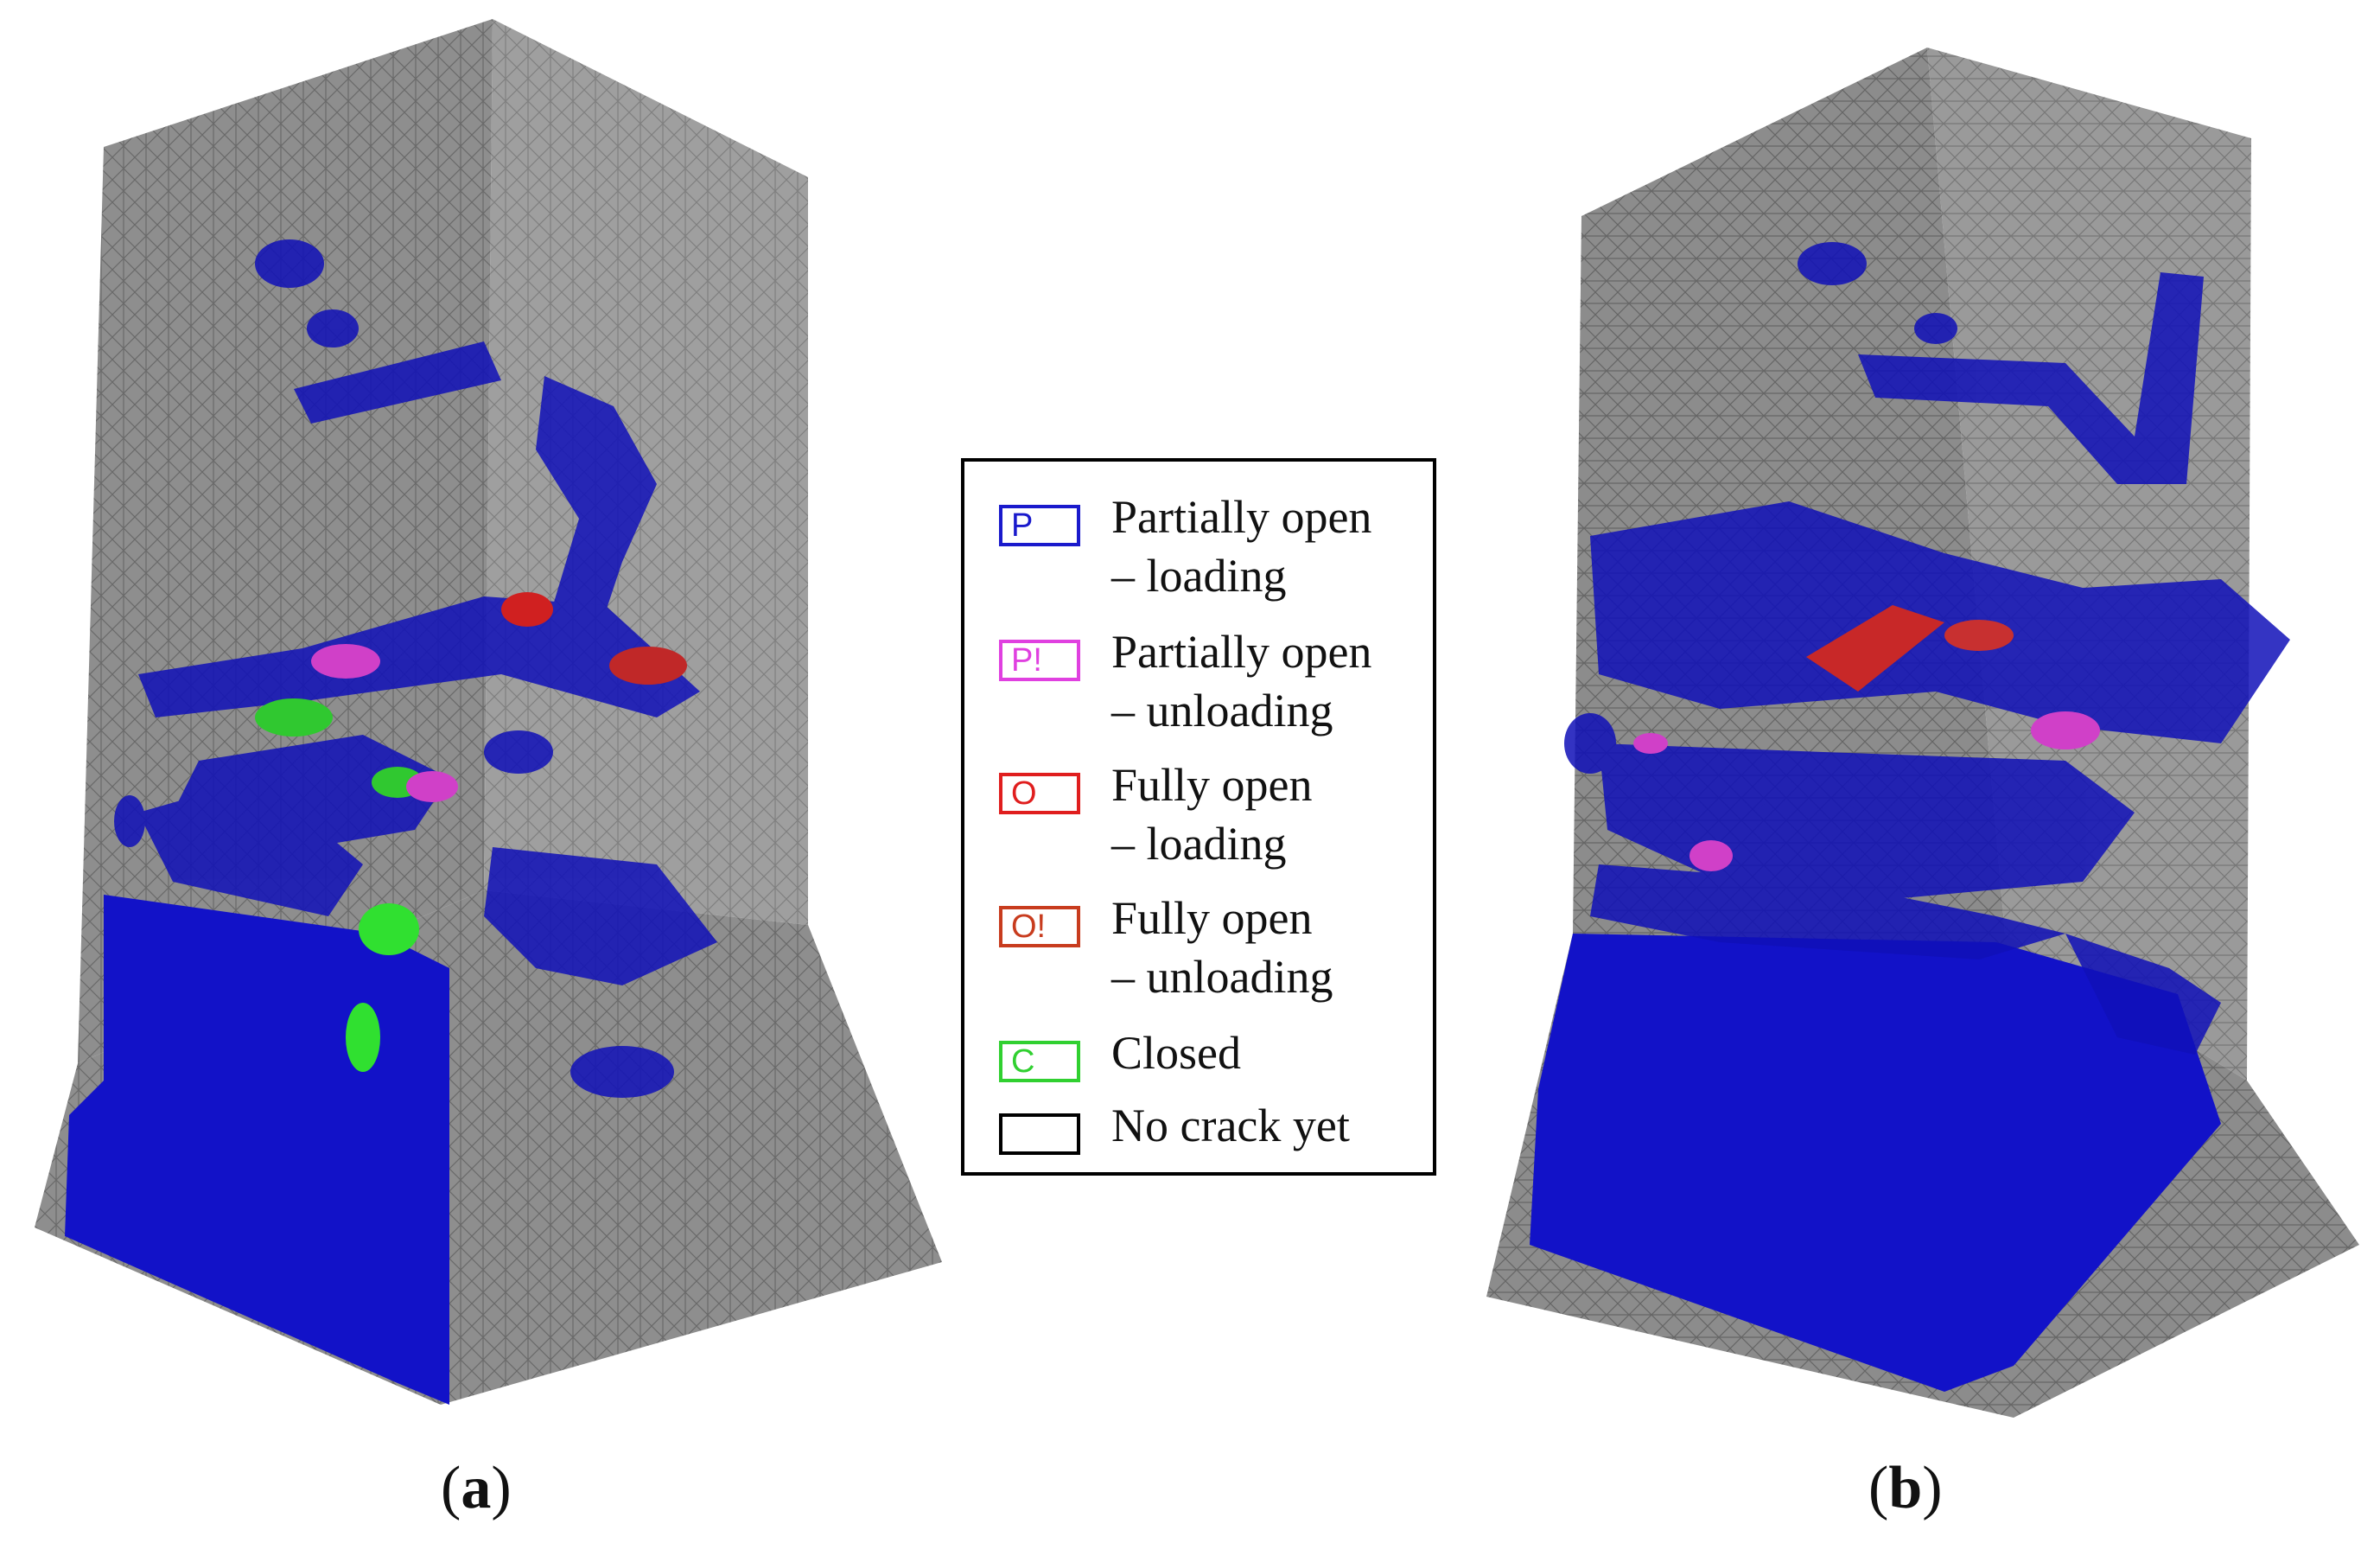 This screenshot has height=1543, width=2380. I want to click on legend-swatch: O, so click(1039, 794).